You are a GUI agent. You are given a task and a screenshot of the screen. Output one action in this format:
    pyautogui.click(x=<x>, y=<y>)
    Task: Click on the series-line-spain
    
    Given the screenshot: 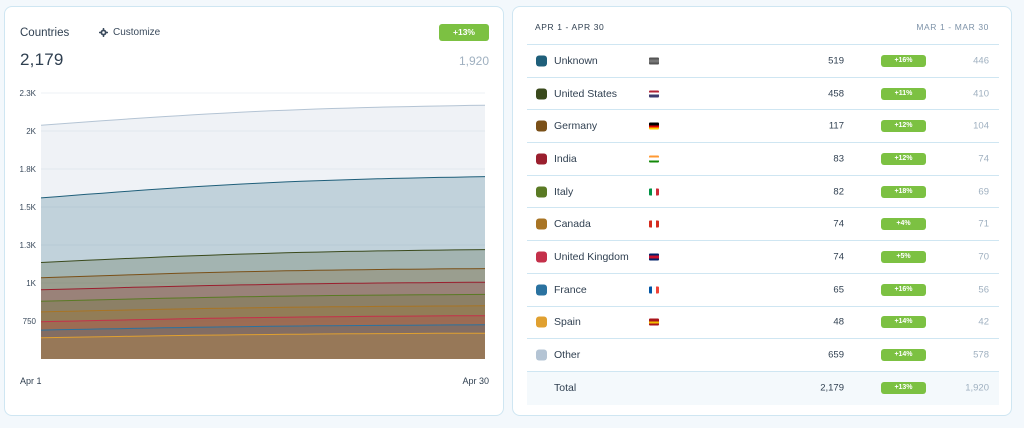 What is the action you would take?
    pyautogui.click(x=262, y=335)
    